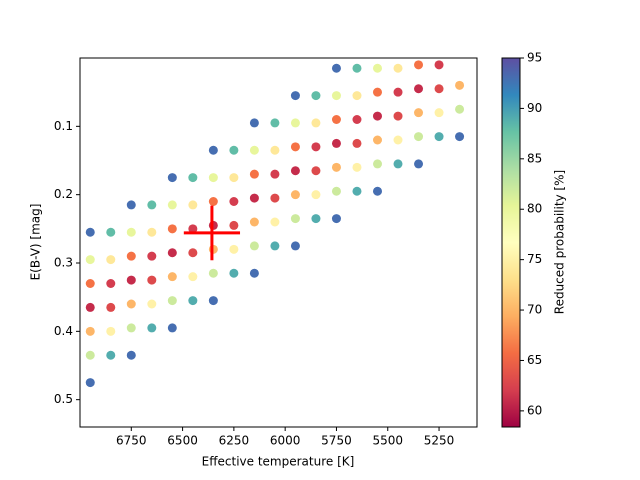 Image resolution: width=640 pixels, height=480 pixels. I want to click on x-tick-label: 5500, so click(387, 441).